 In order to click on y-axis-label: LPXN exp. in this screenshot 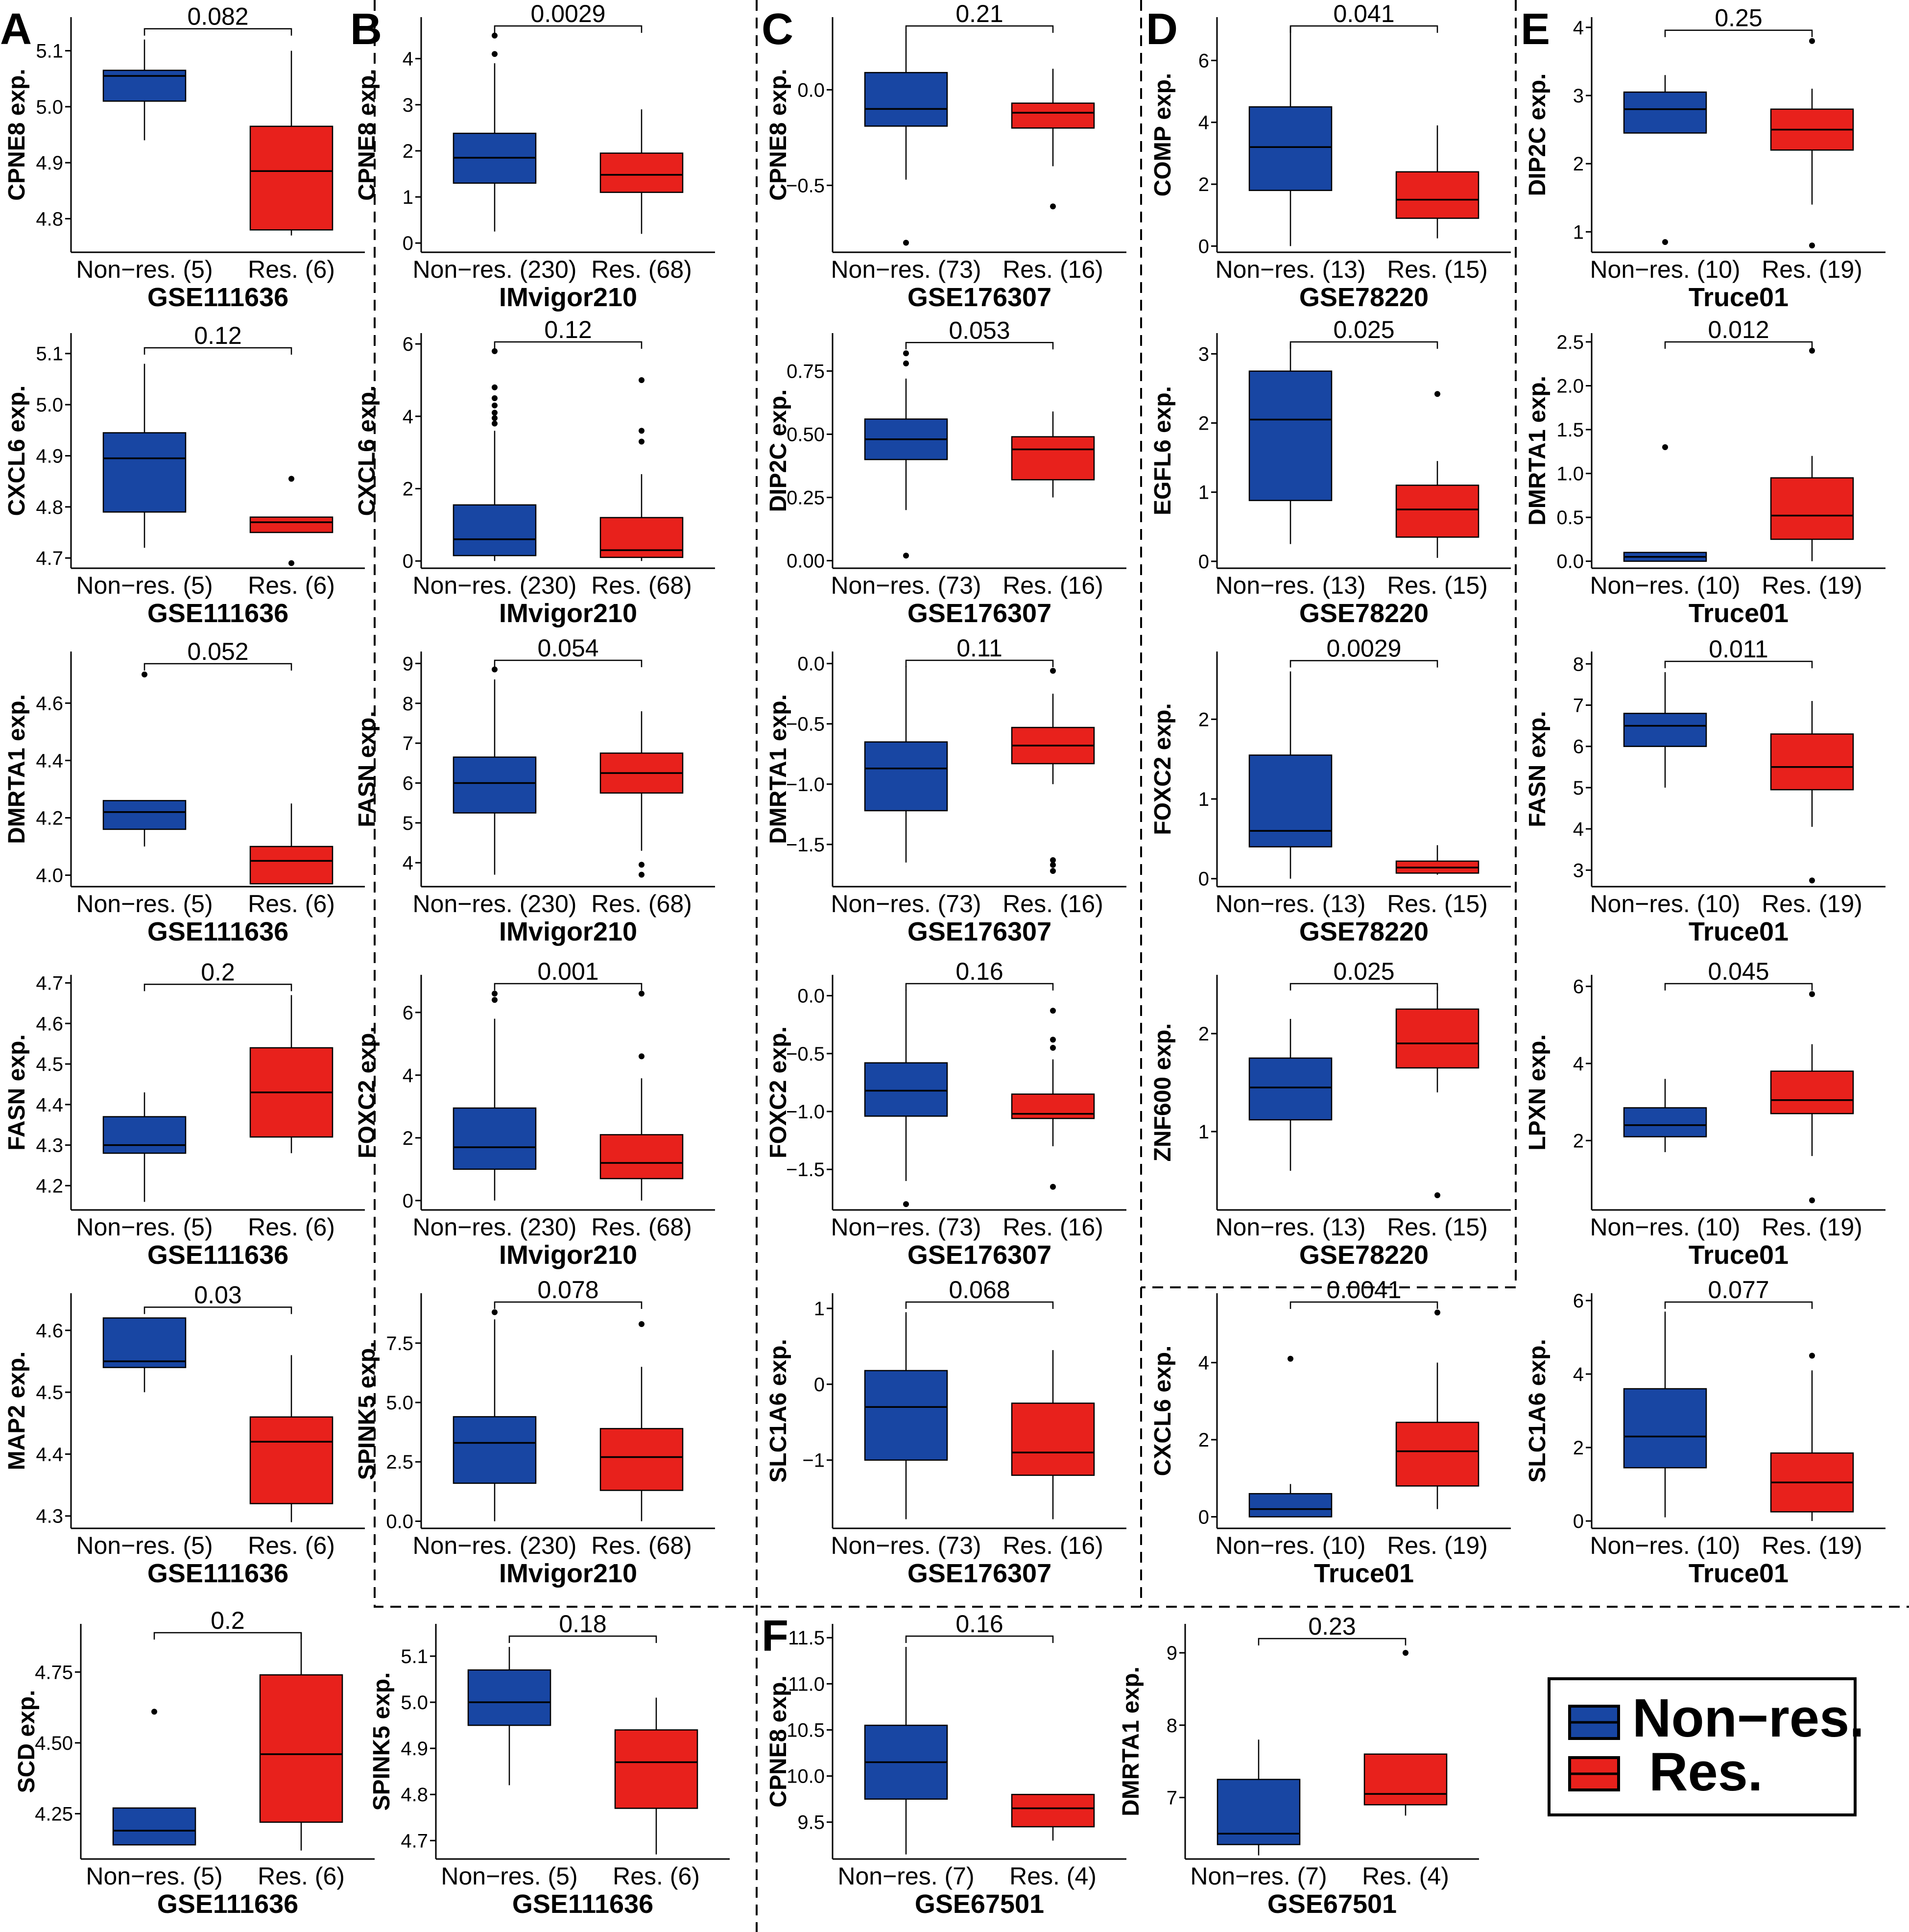, I will do `click(1538, 1092)`.